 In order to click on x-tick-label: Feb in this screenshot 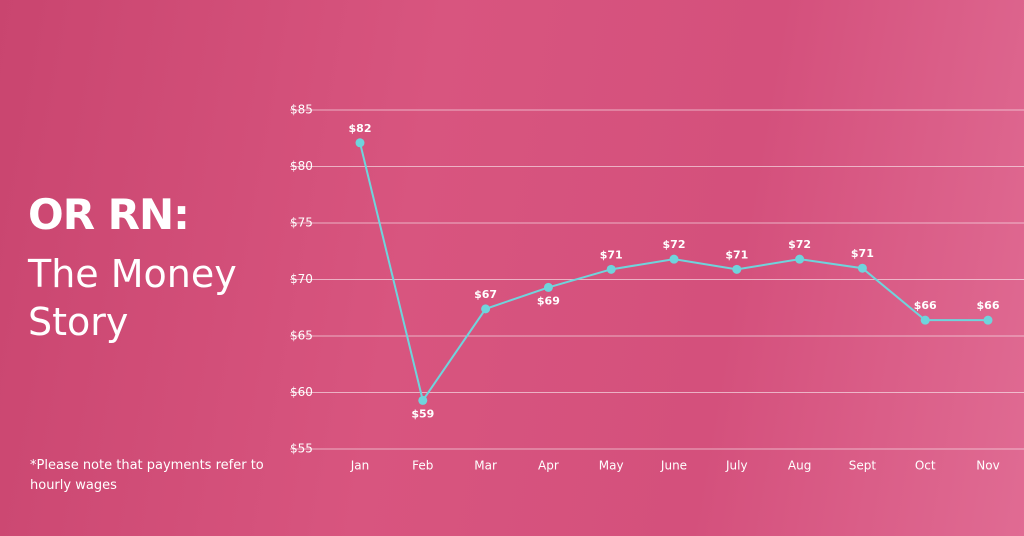, I will do `click(422, 466)`.